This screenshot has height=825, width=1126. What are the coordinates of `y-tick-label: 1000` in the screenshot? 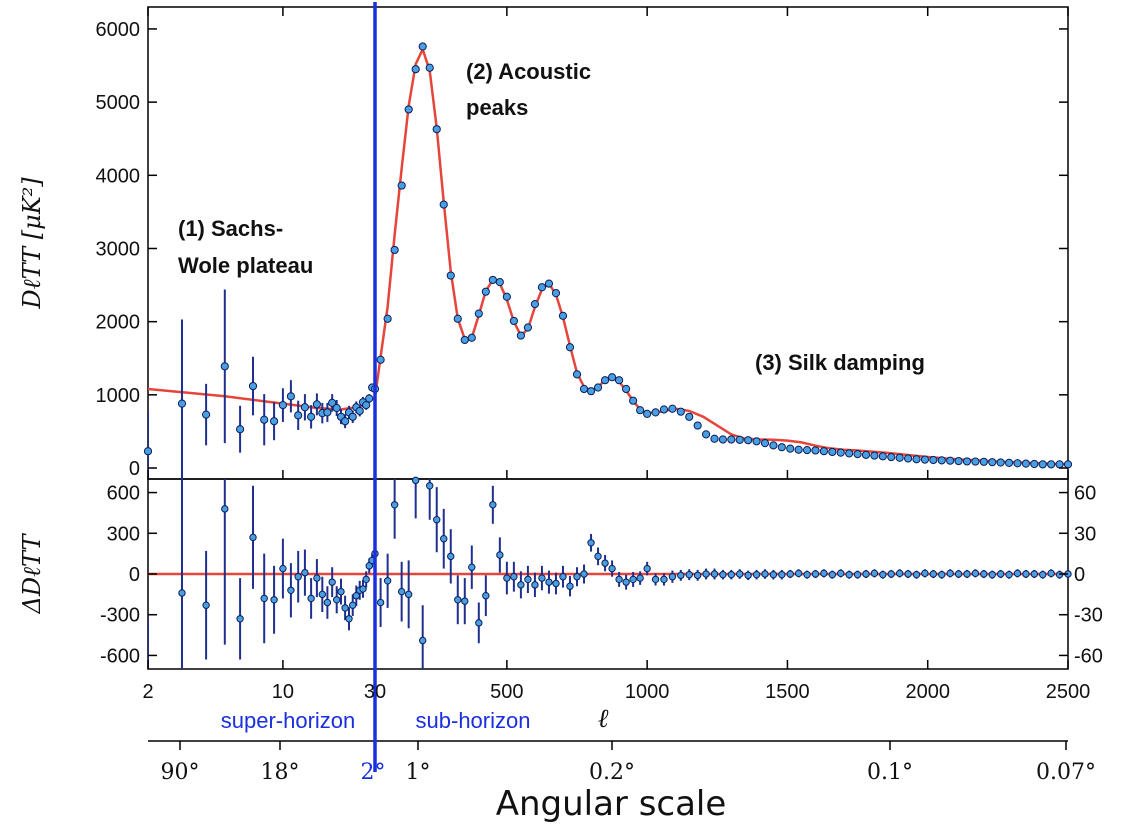 It's located at (118, 396).